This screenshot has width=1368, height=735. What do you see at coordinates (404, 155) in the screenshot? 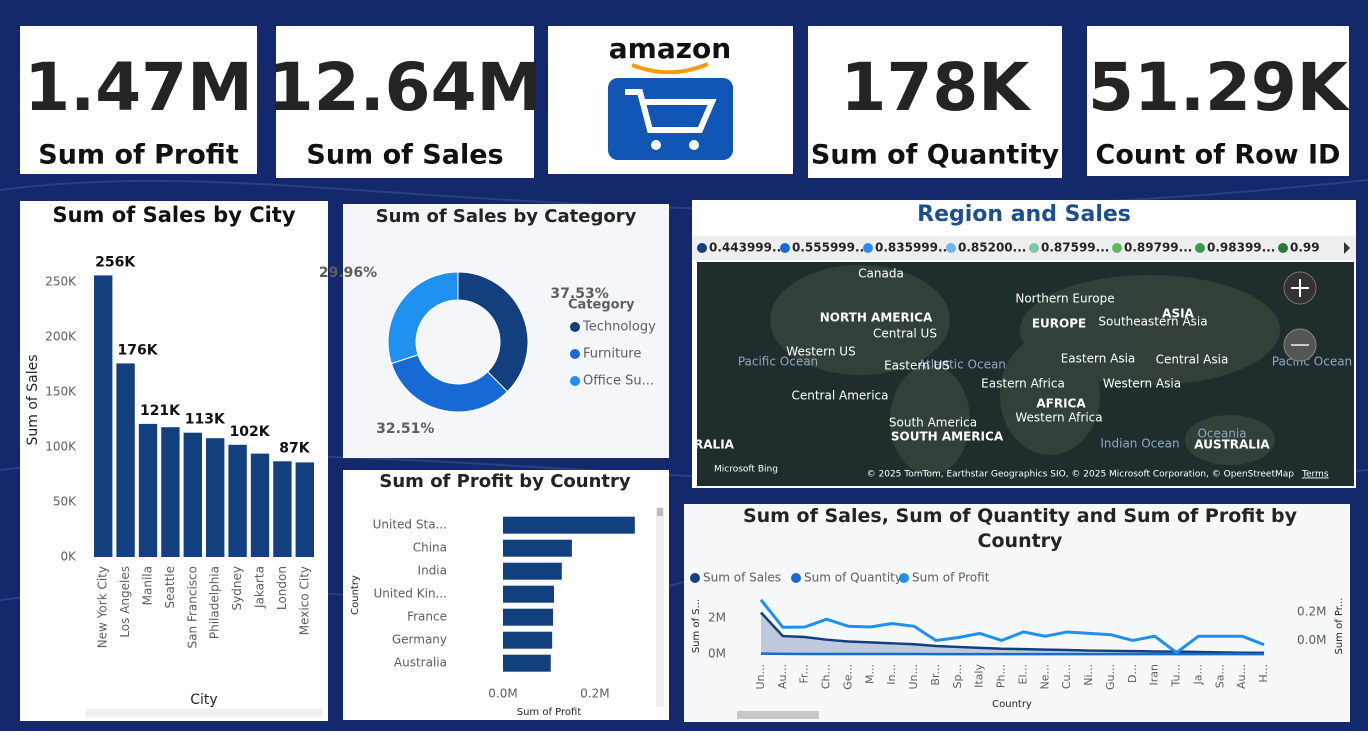
I see `card-label: Sum of Sales` at bounding box center [404, 155].